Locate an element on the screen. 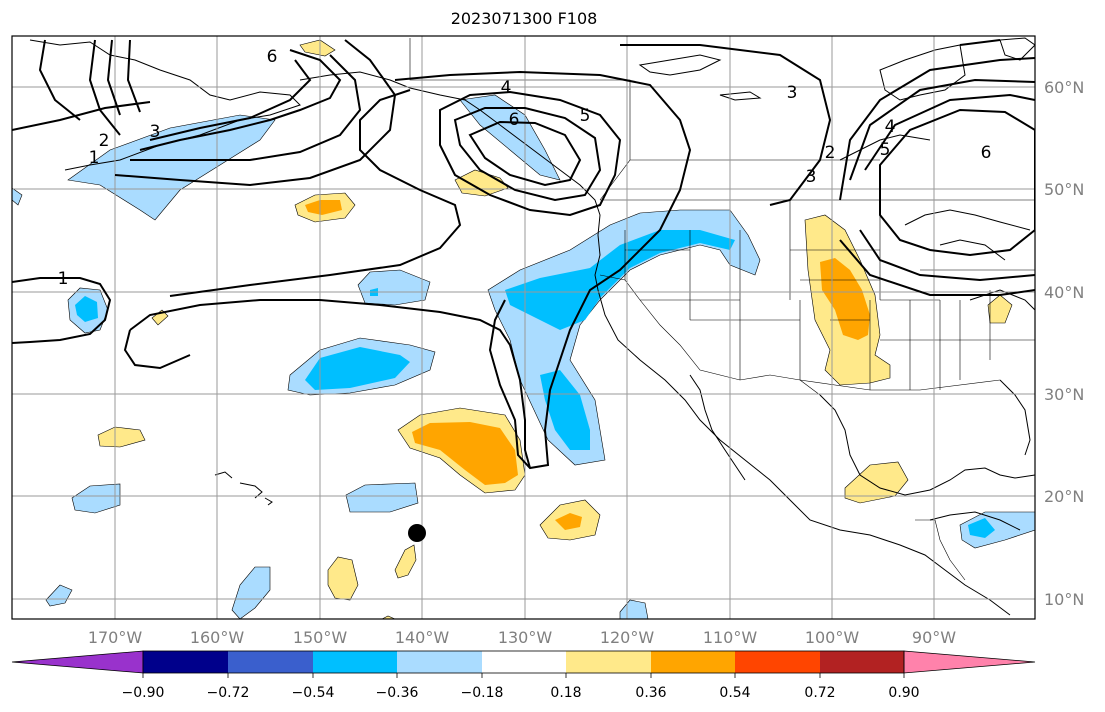  lon-label: 120°W is located at coordinates (627, 637).